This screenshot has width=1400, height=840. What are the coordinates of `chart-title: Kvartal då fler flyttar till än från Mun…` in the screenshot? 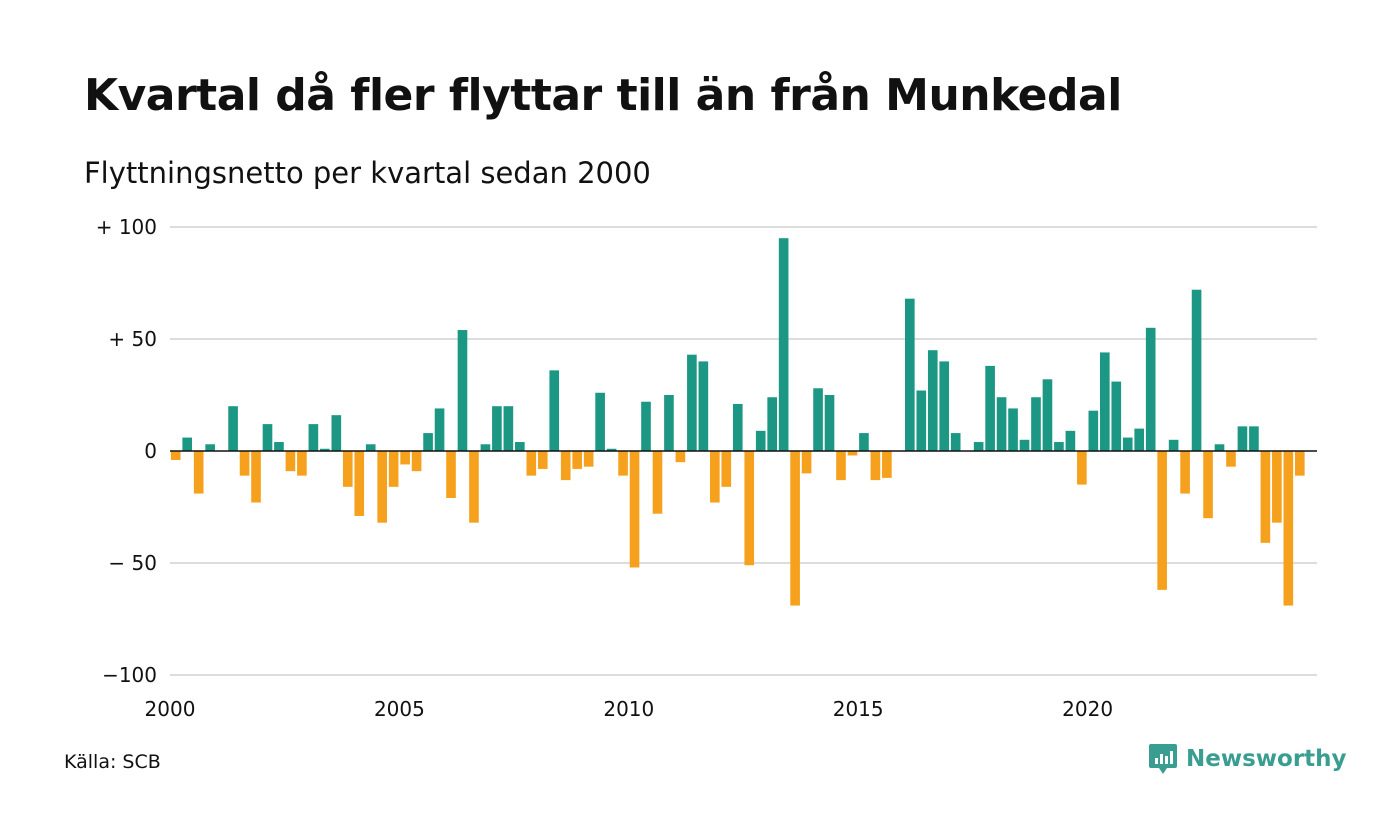 It's located at (603, 95).